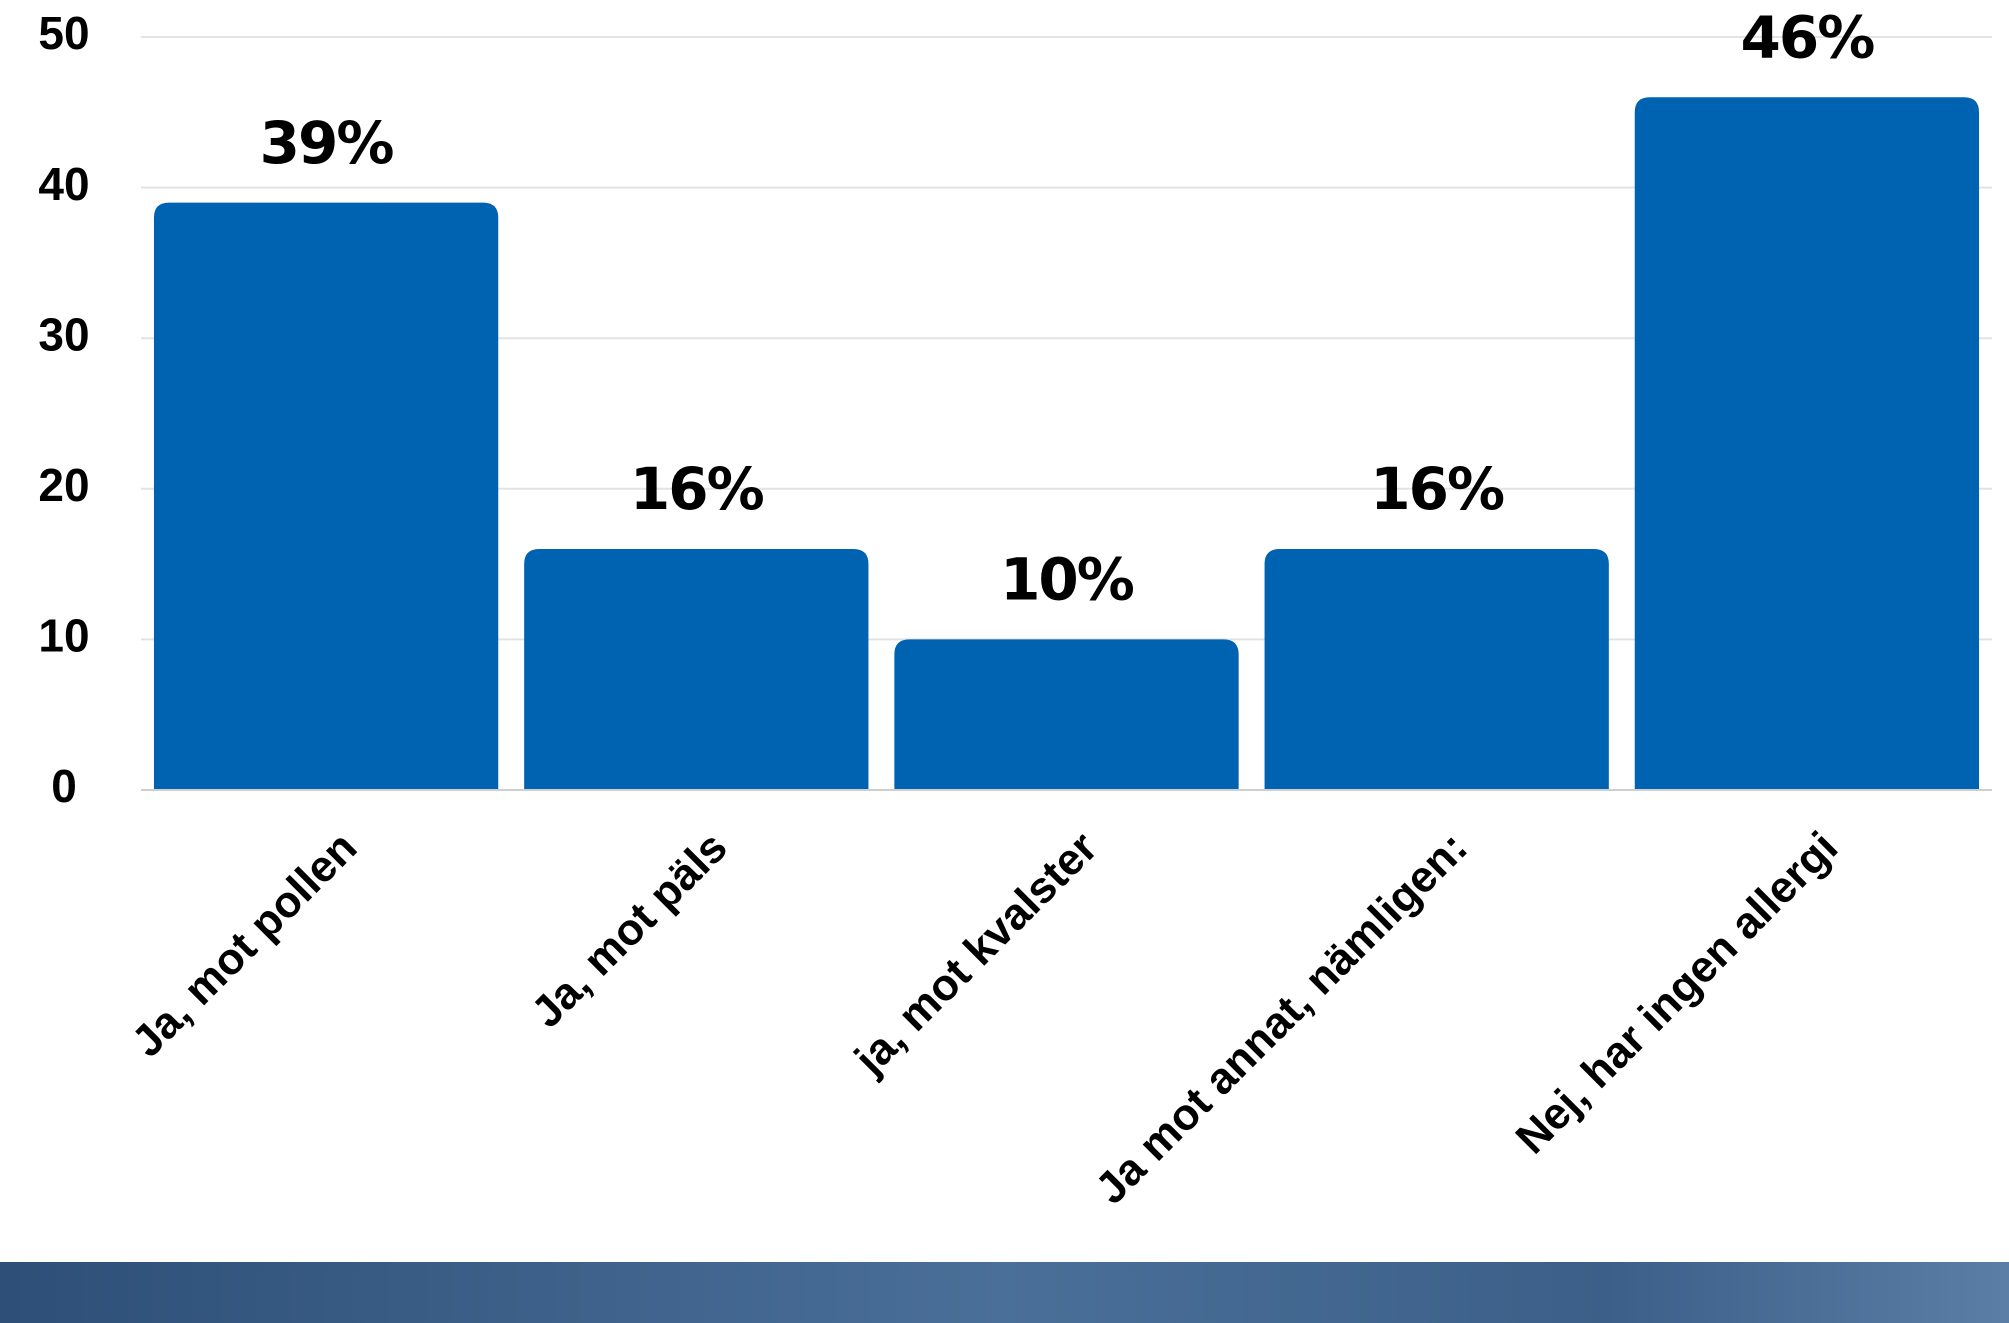  What do you see at coordinates (63, 184) in the screenshot?
I see `y-tick-label: 40` at bounding box center [63, 184].